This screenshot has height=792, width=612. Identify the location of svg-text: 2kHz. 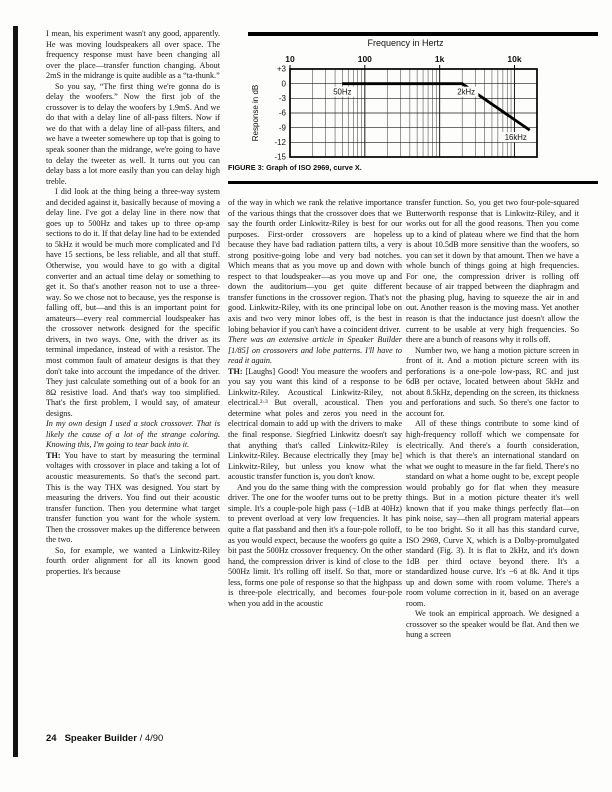
(466, 92).